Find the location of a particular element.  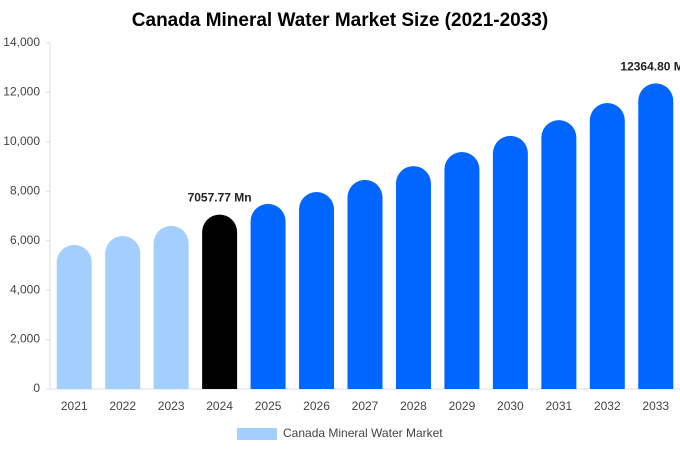

x-tick-label: 2021 is located at coordinates (74, 406).